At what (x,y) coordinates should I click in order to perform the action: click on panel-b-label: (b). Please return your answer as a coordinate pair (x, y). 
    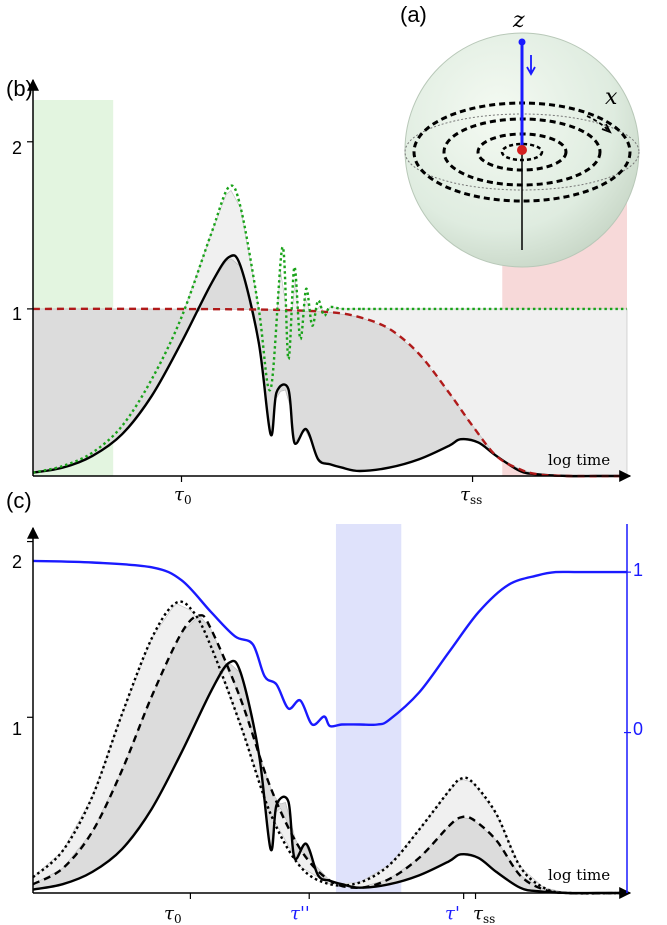
    Looking at the image, I should click on (19, 88).